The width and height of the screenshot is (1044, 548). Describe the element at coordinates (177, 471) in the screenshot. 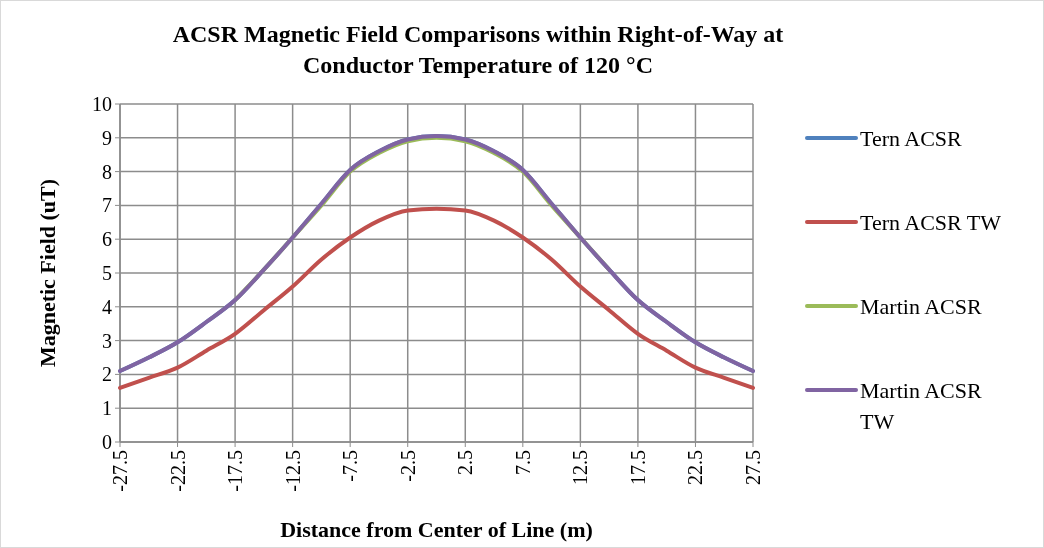

I see `x-tick-label: -22.5` at that location.